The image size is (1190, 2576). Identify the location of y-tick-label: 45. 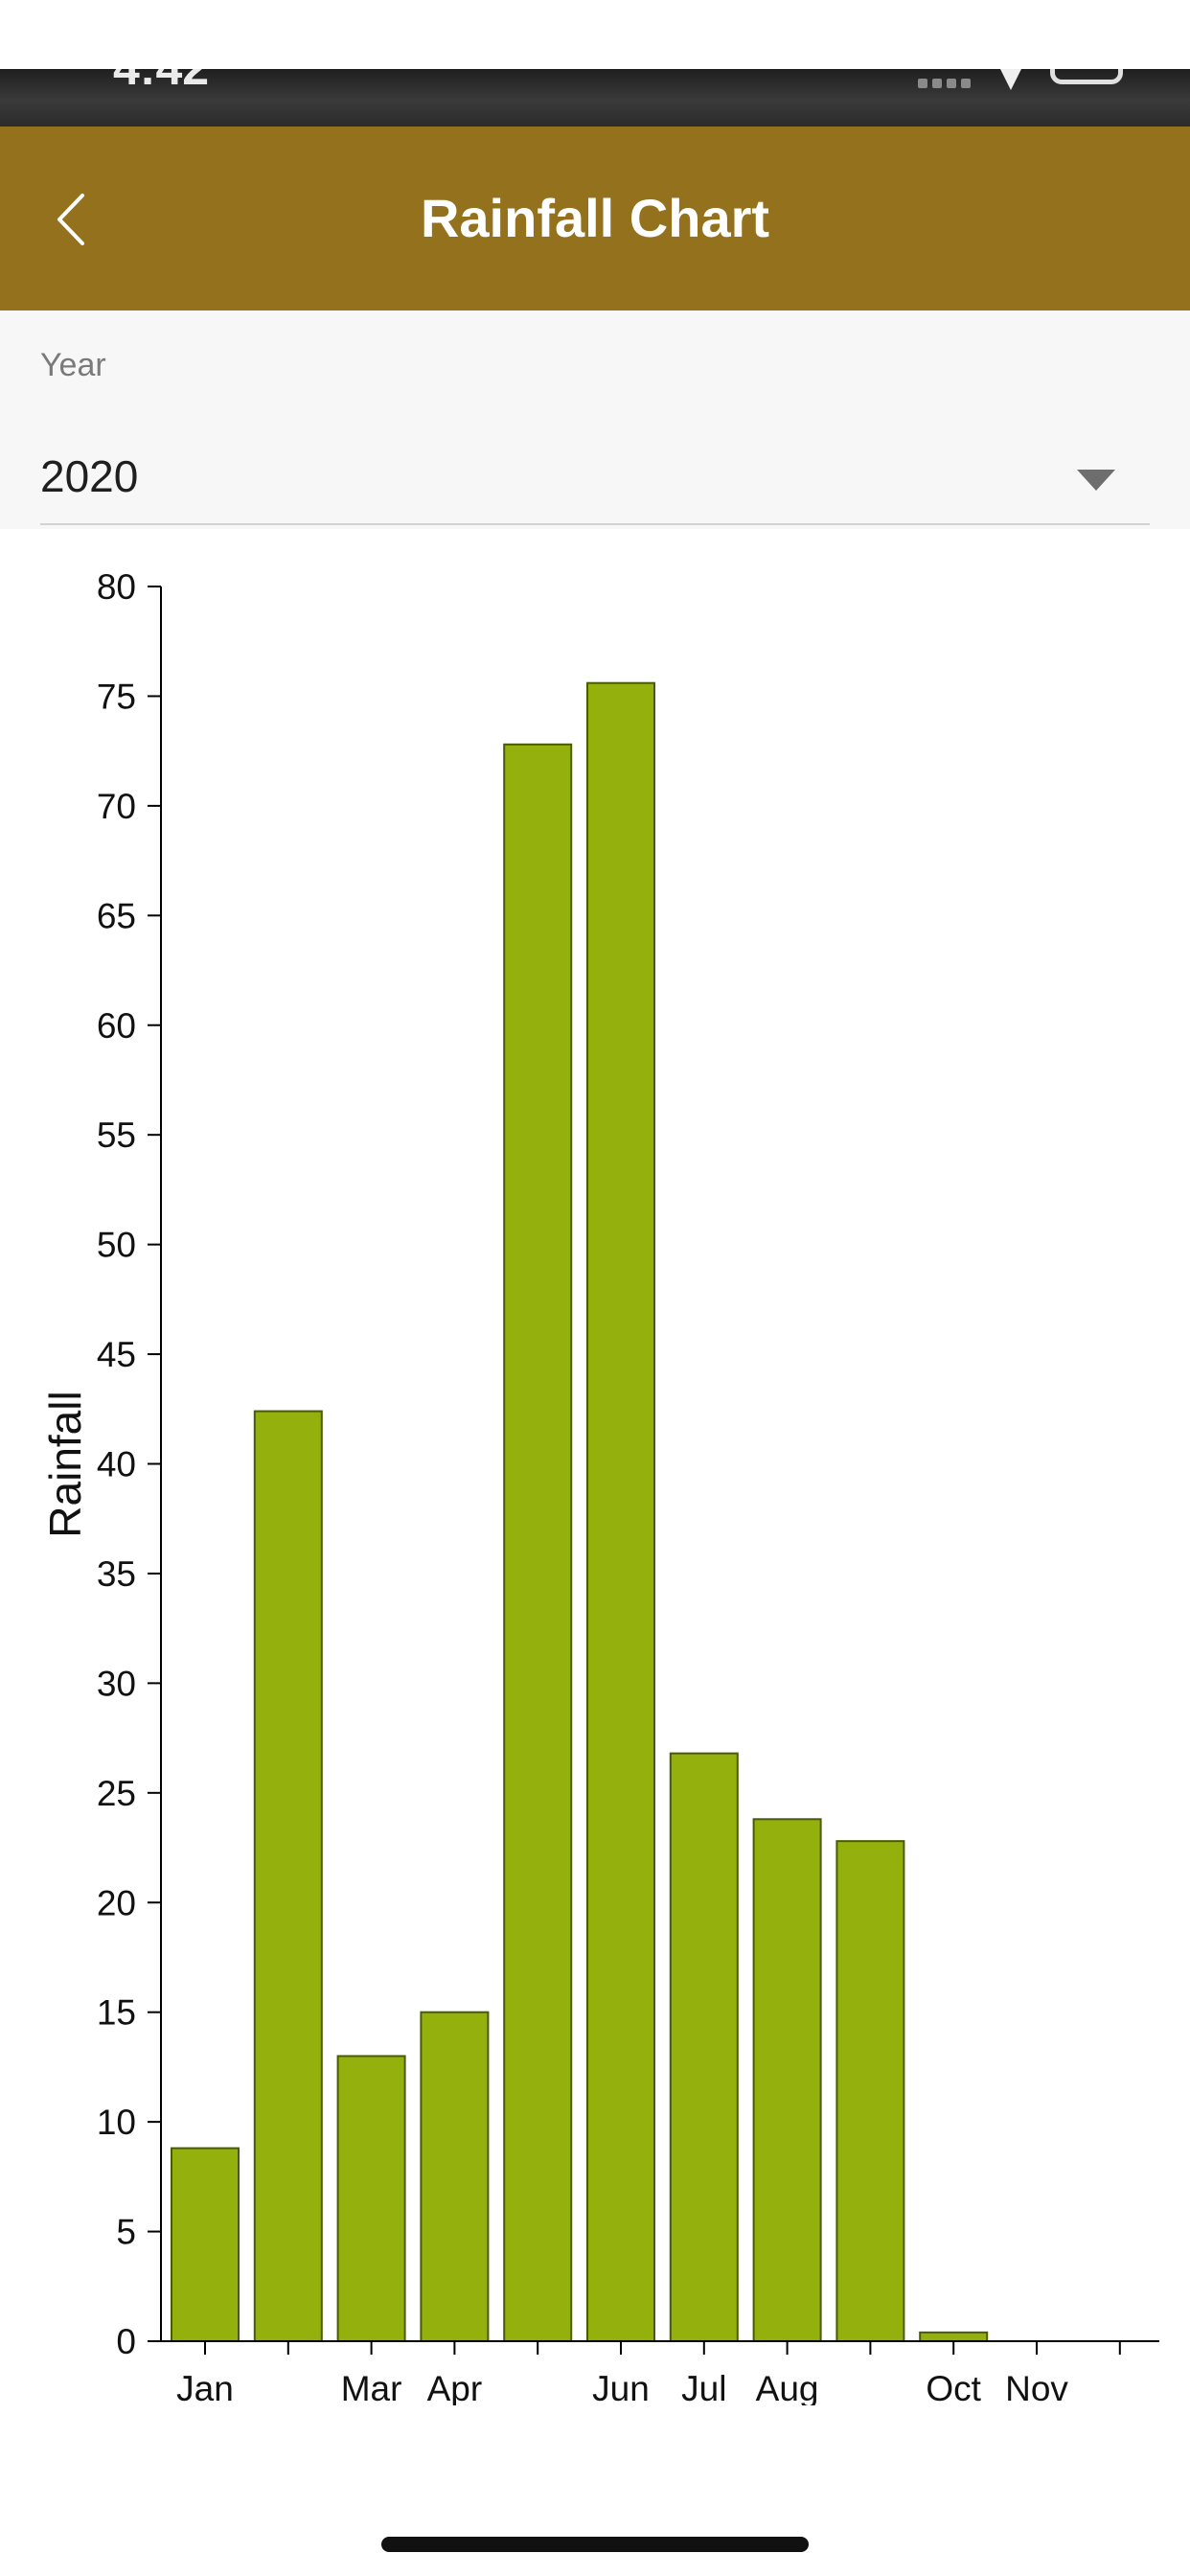
(117, 1354).